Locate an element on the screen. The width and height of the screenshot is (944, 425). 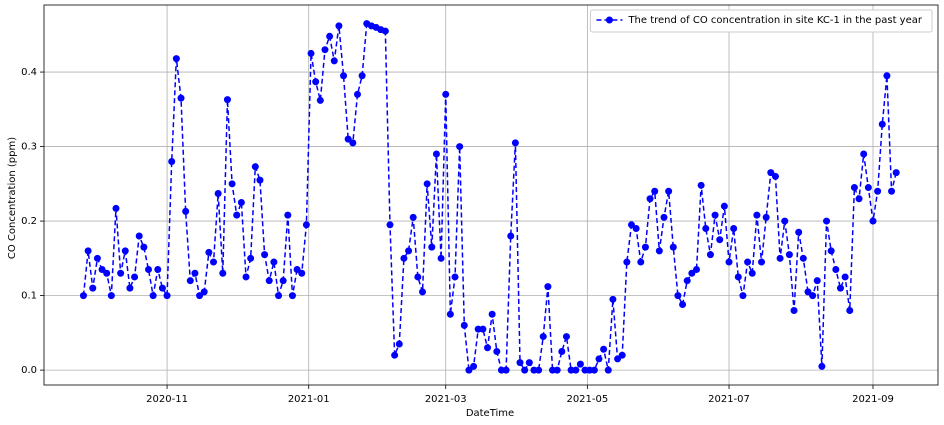
y-tick-label: 0.2 is located at coordinates (29, 221).